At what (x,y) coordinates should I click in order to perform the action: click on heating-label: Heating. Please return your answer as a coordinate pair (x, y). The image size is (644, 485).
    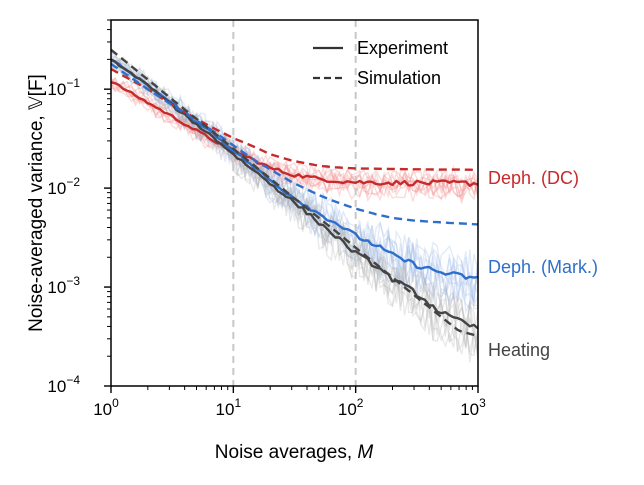
    Looking at the image, I should click on (519, 350).